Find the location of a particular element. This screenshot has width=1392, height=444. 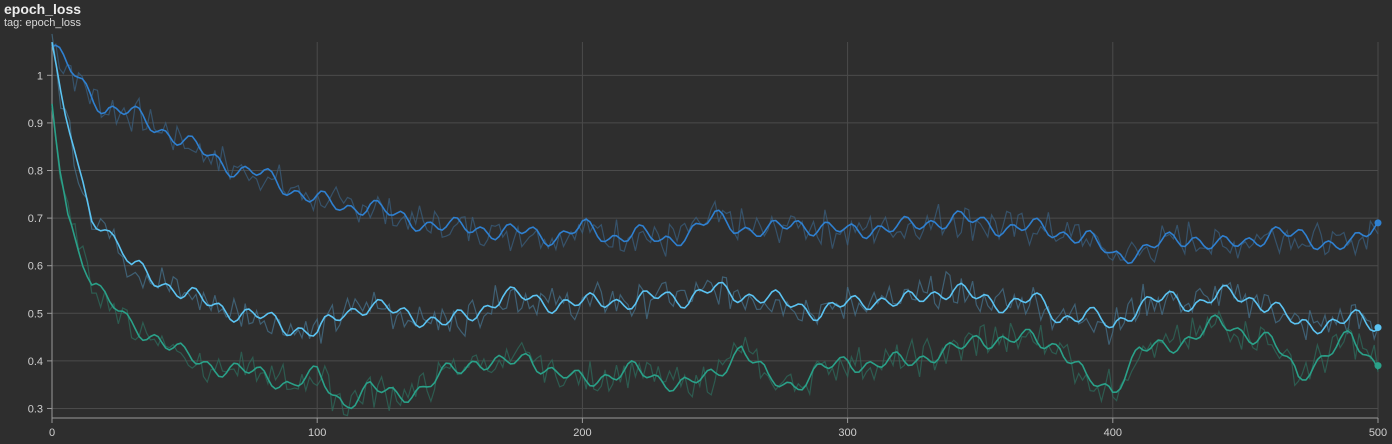

chart-title: epoch_loss is located at coordinates (43, 9).